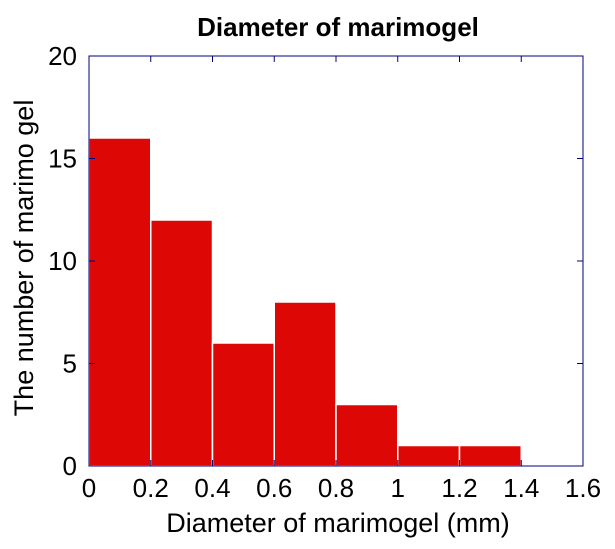  Describe the element at coordinates (336, 488) in the screenshot. I see `x-tick-label-4: 0.8` at that location.